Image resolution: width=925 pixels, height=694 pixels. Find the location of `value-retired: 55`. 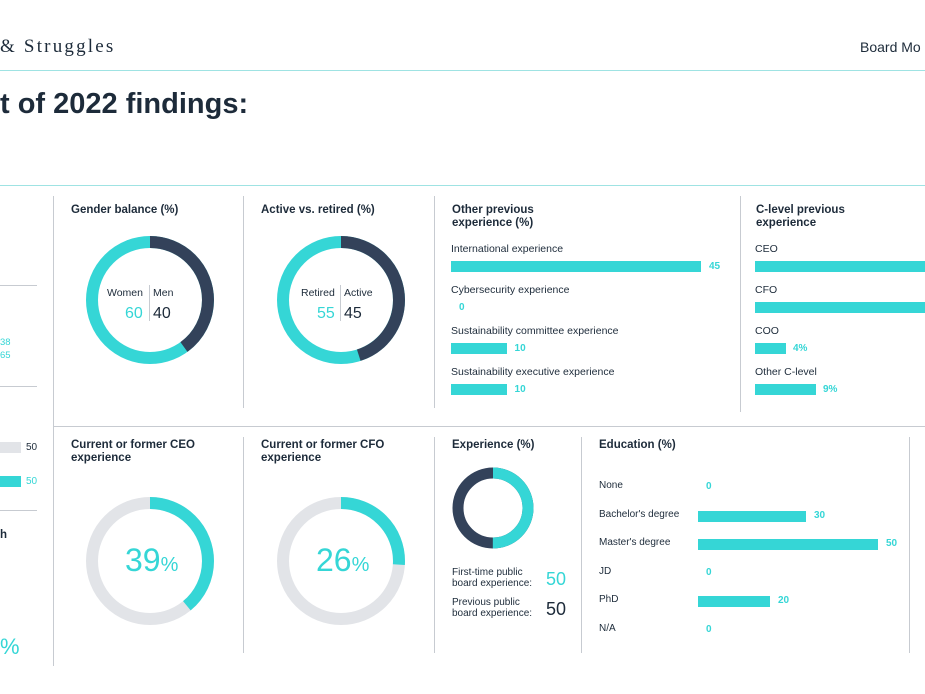

value-retired: 55 is located at coordinates (326, 313).